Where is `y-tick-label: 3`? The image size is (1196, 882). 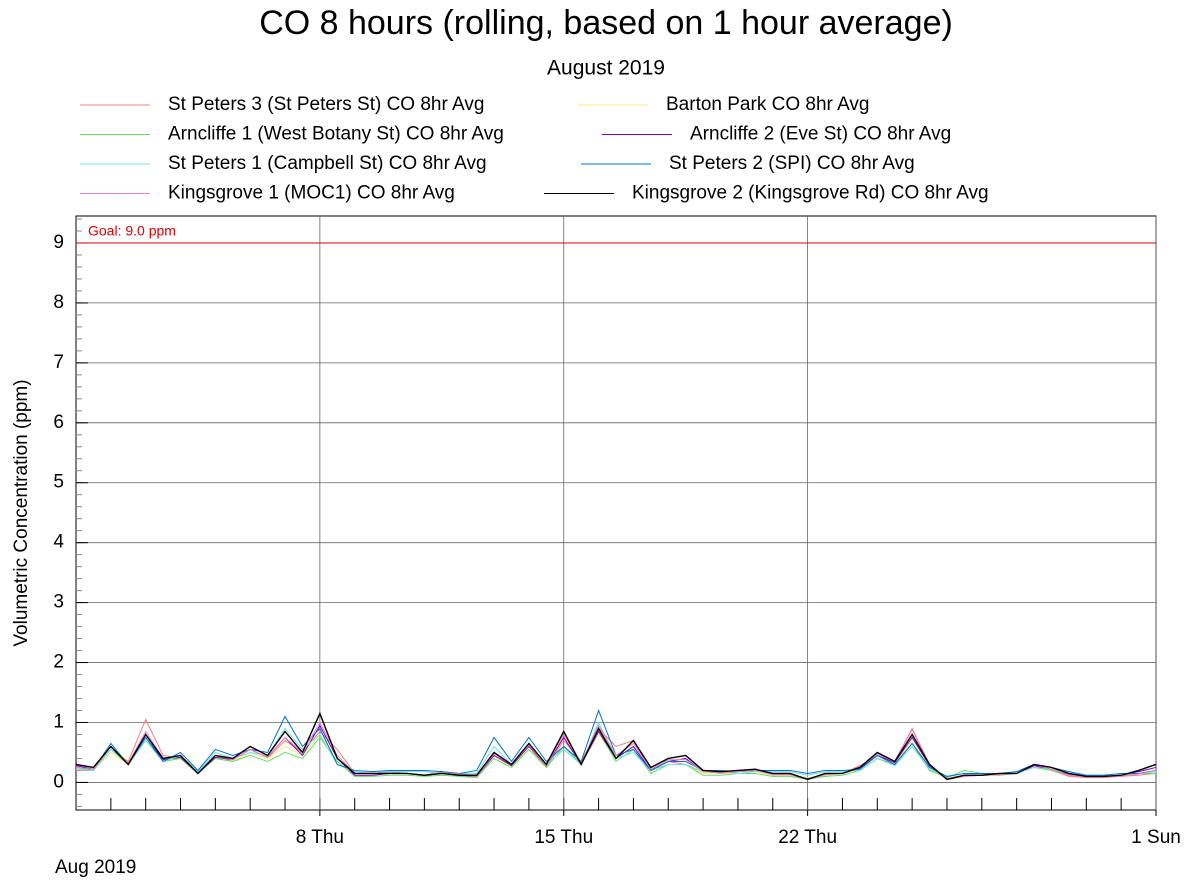 y-tick-label: 3 is located at coordinates (58, 602).